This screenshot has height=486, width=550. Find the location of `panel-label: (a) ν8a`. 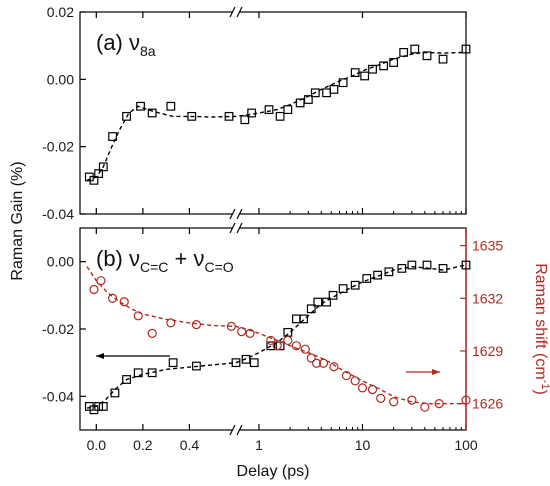

panel-label: (a) ν8a is located at coordinates (126, 44).